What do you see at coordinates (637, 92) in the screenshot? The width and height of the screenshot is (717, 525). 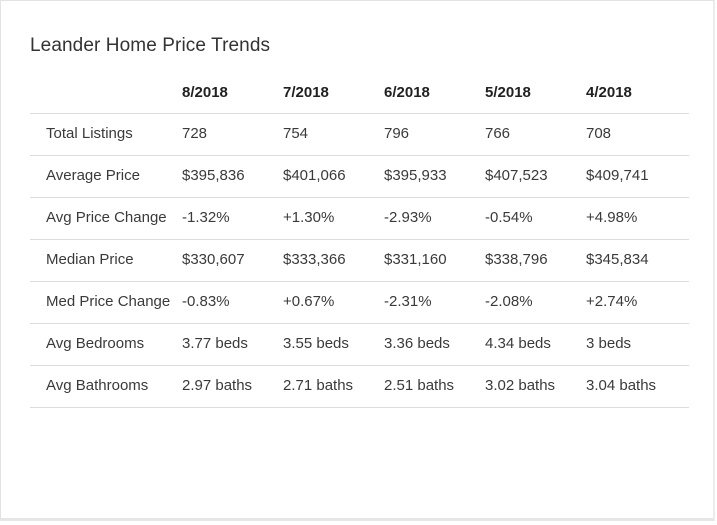 I see `column-header: 4/2018` at bounding box center [637, 92].